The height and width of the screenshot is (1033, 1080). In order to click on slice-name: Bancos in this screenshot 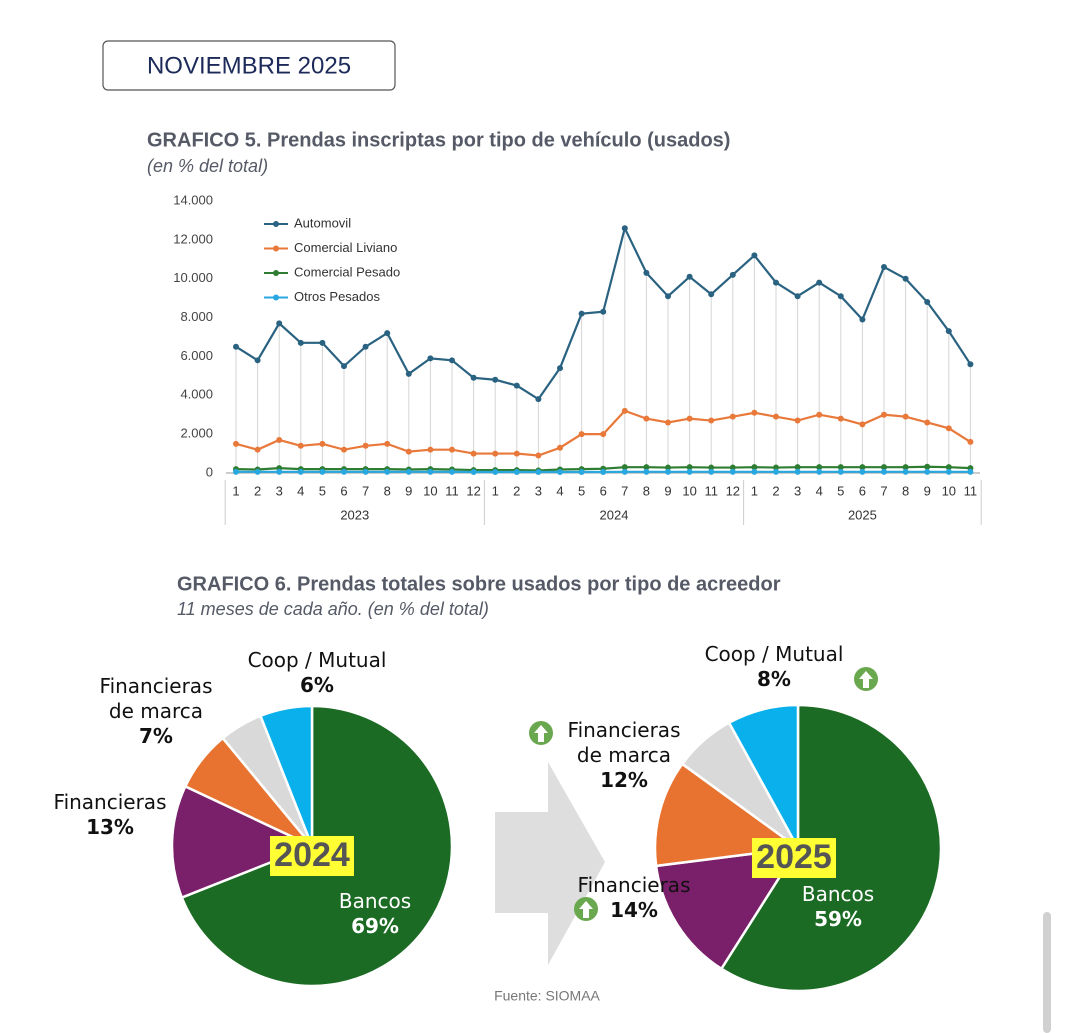, I will do `click(375, 901)`.